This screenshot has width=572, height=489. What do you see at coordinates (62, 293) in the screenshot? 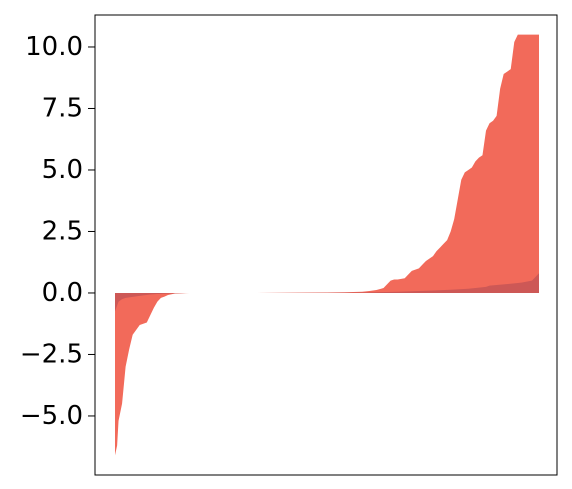
I see `y-tick-label: 0.0` at bounding box center [62, 293].